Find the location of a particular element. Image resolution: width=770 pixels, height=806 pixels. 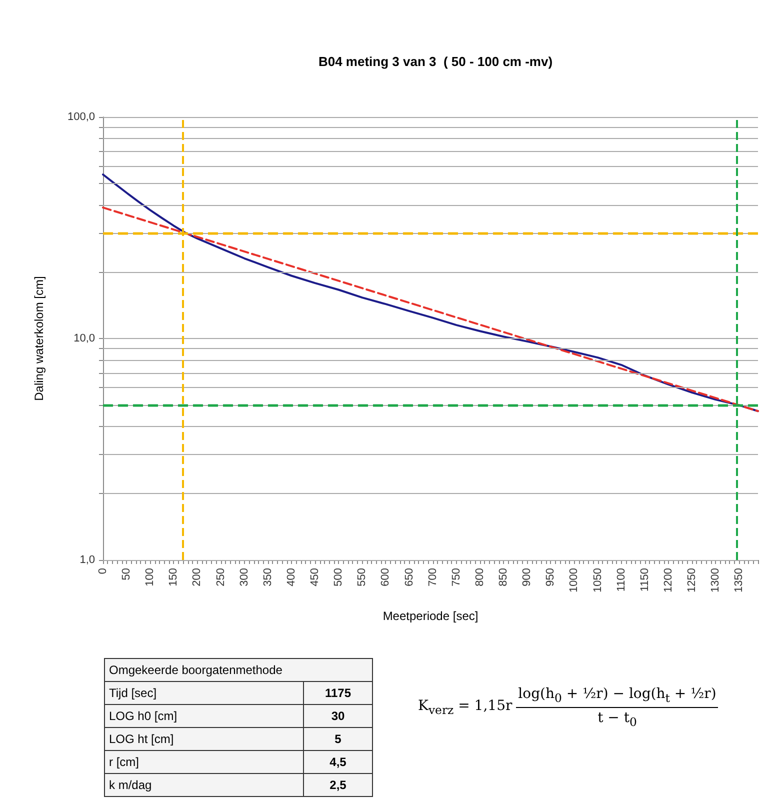

text: 1175 is located at coordinates (338, 693).